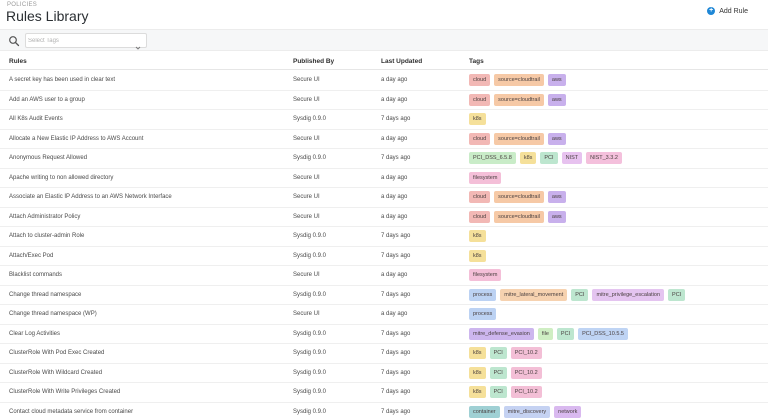  What do you see at coordinates (628, 294) in the screenshot?
I see `tag-chip: mitre_privilege_escalation` at bounding box center [628, 294].